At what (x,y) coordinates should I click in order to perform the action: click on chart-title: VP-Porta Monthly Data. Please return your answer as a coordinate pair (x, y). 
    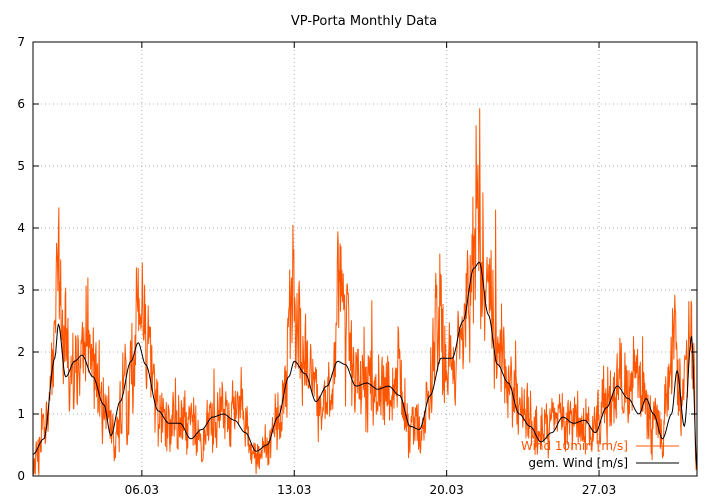
    Looking at the image, I should click on (364, 21).